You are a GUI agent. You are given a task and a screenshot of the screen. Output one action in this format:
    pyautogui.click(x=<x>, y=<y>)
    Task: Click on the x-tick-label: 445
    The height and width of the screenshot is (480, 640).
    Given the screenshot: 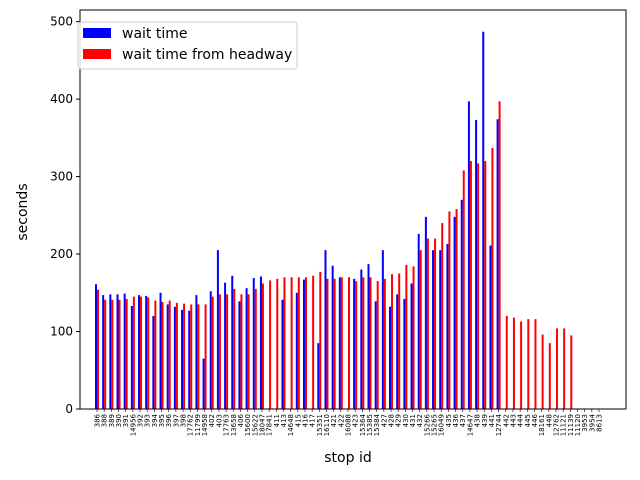 What is the action you would take?
    pyautogui.click(x=528, y=420)
    